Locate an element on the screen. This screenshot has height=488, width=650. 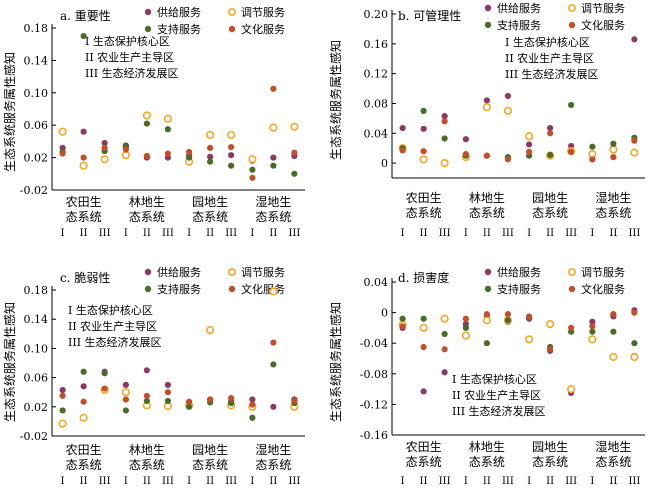
y-tick-label: 0.18 is located at coordinates (36, 290).